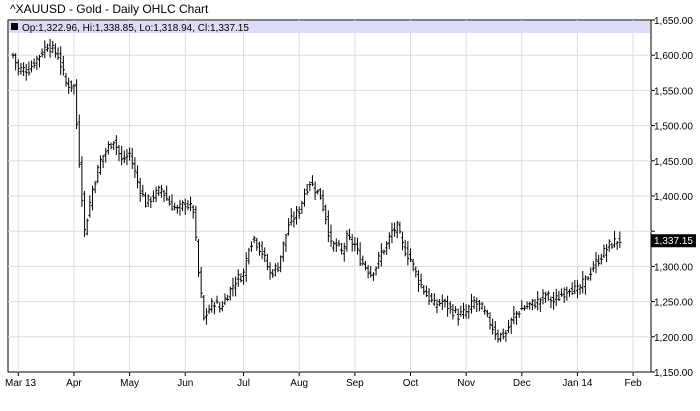  Describe the element at coordinates (673, 241) in the screenshot. I see `last-price-box` at that location.